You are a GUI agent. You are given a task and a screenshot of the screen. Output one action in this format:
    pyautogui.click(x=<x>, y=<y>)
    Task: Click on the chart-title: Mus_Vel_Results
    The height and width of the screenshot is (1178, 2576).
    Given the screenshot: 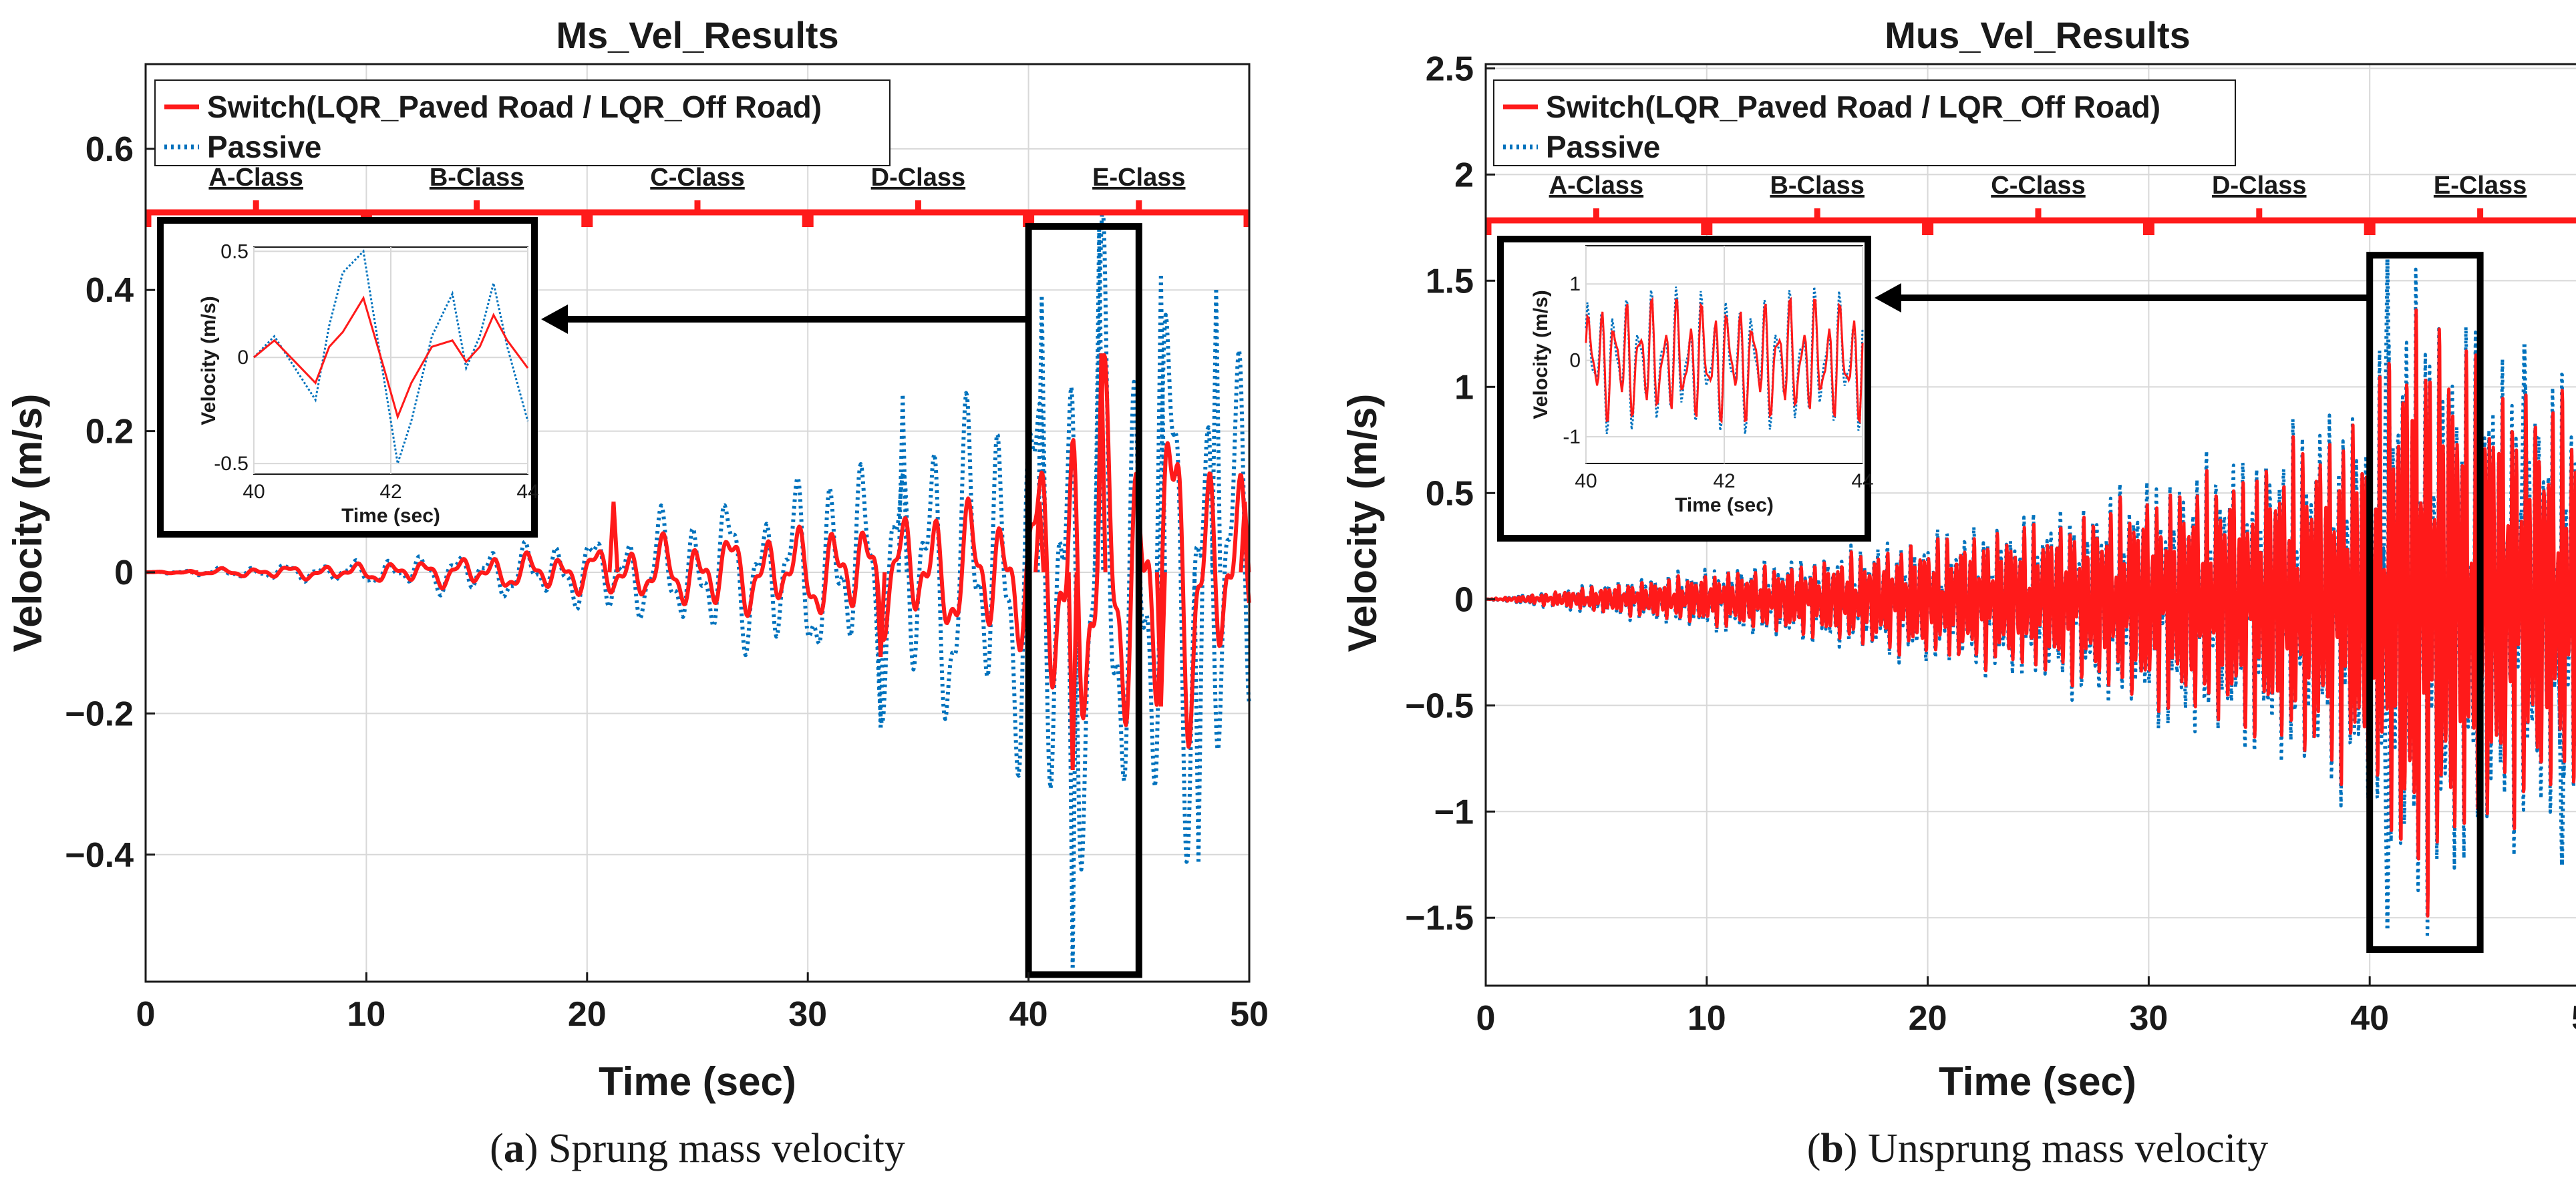 What is the action you would take?
    pyautogui.click(x=2038, y=35)
    